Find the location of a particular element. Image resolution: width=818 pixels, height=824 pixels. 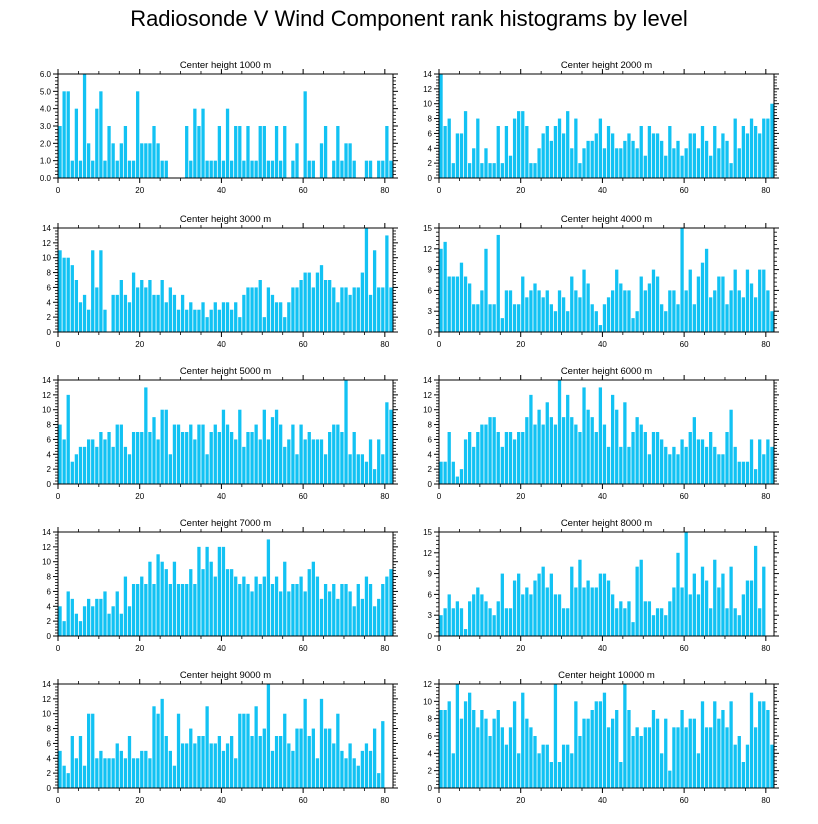

y-tick-label: 6.0 is located at coordinates (46, 74).